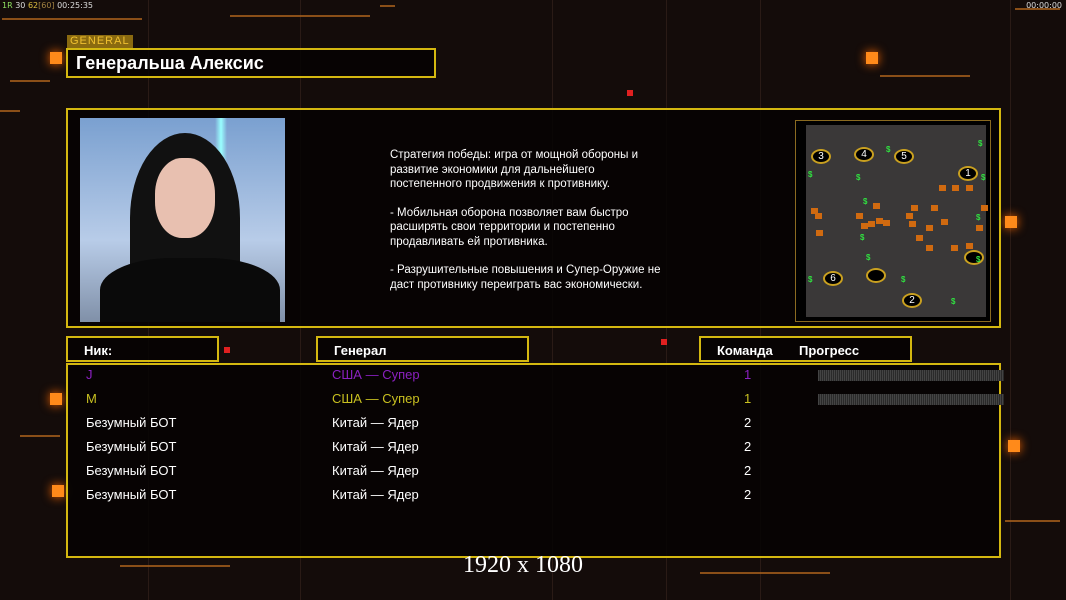 Image resolution: width=1066 pixels, height=600 pixels. What do you see at coordinates (864, 154) in the screenshot?
I see `start-position-4: 4` at bounding box center [864, 154].